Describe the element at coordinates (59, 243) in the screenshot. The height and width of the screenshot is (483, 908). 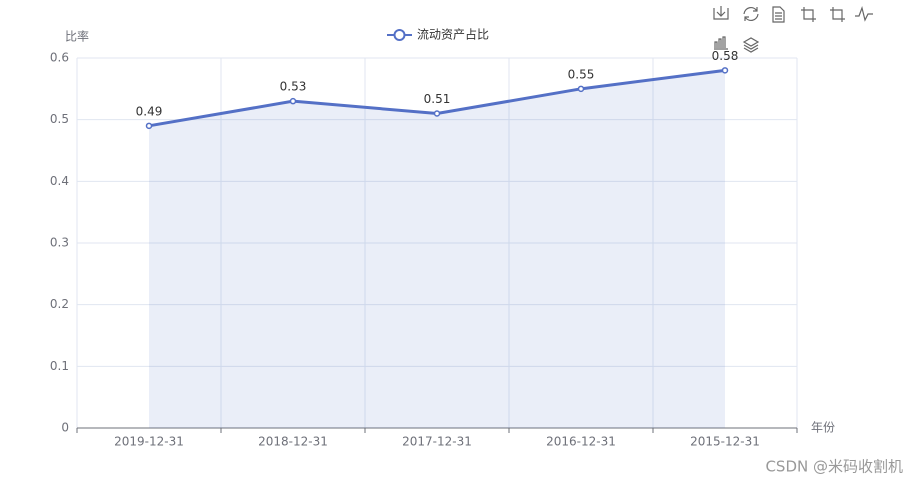
I see `y-tick-label: 0.3` at that location.